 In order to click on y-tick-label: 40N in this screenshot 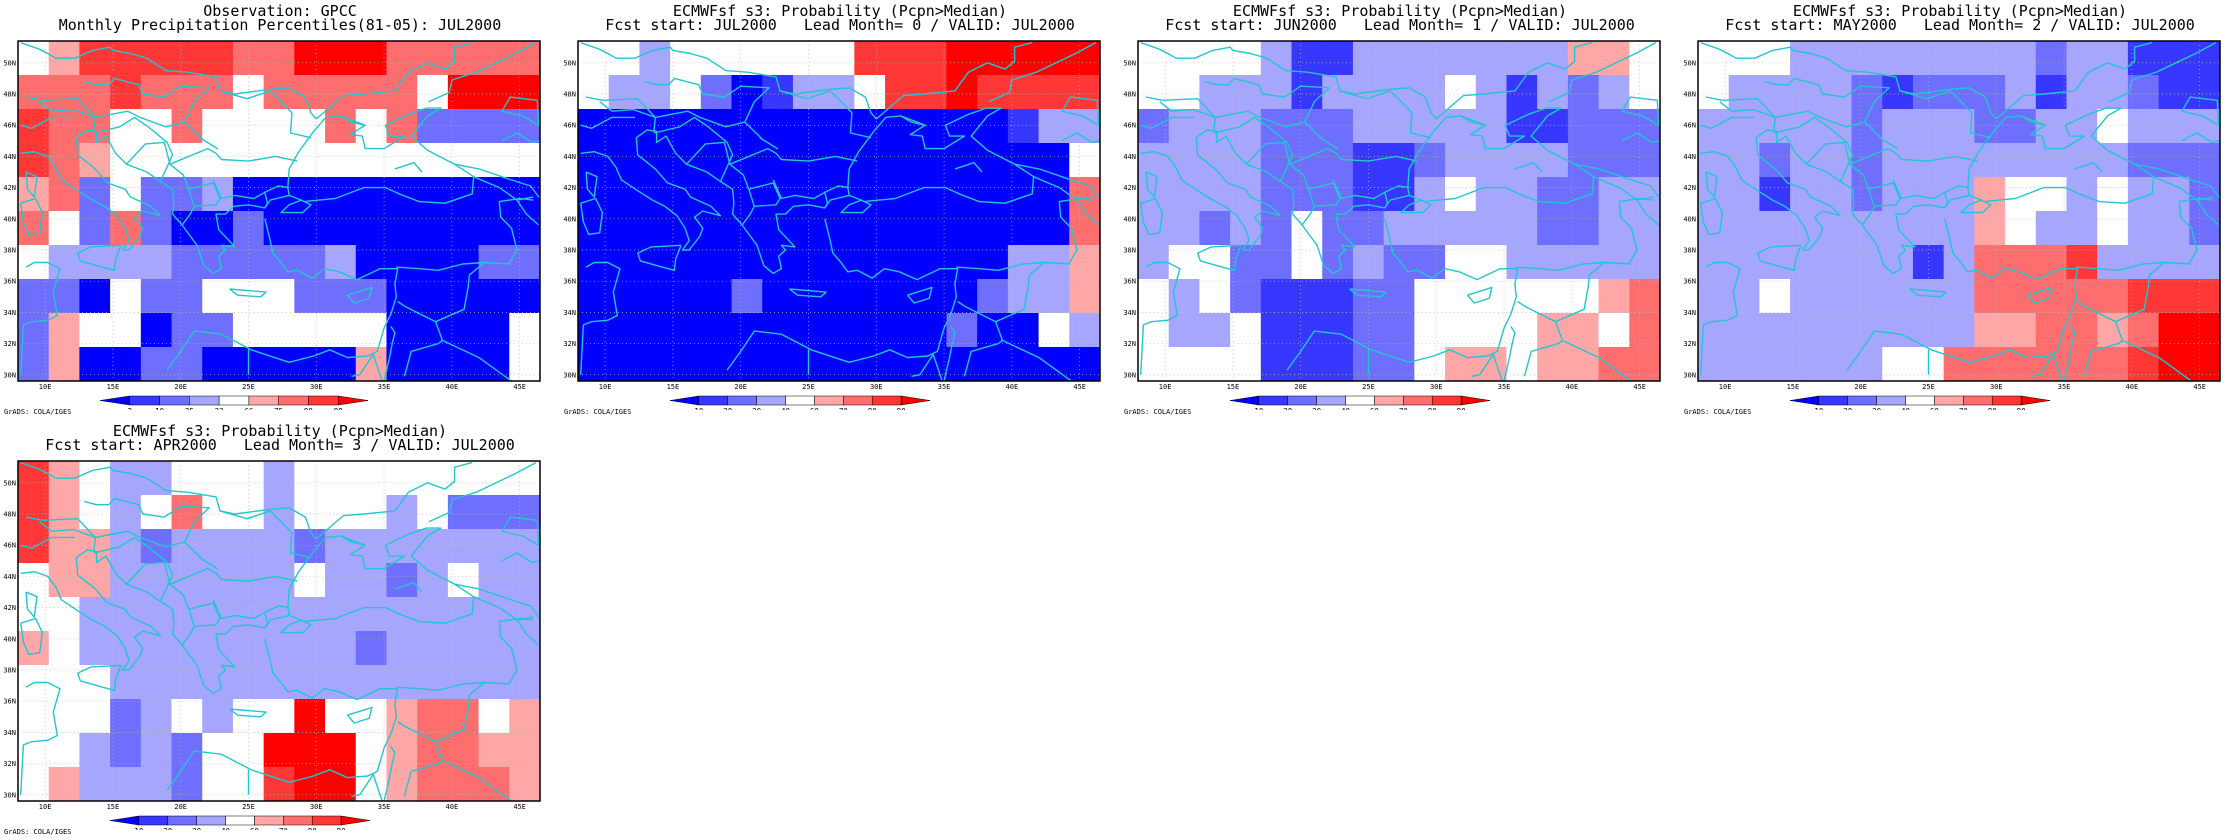, I will do `click(9, 219)`.